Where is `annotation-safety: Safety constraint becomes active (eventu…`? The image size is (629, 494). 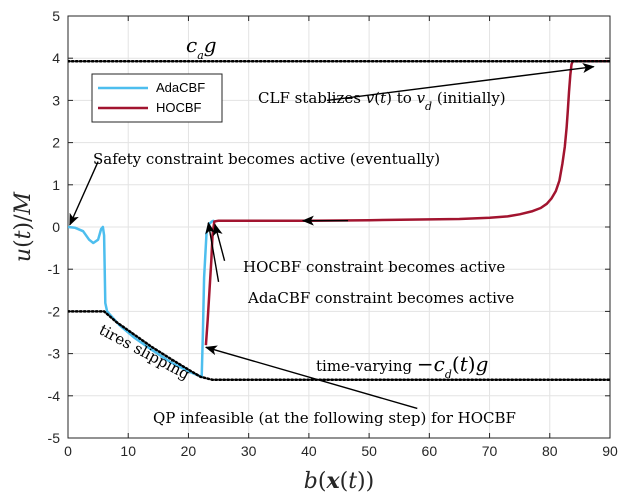
annotation-safety: Safety constraint becomes active (eventu… is located at coordinates (266, 159).